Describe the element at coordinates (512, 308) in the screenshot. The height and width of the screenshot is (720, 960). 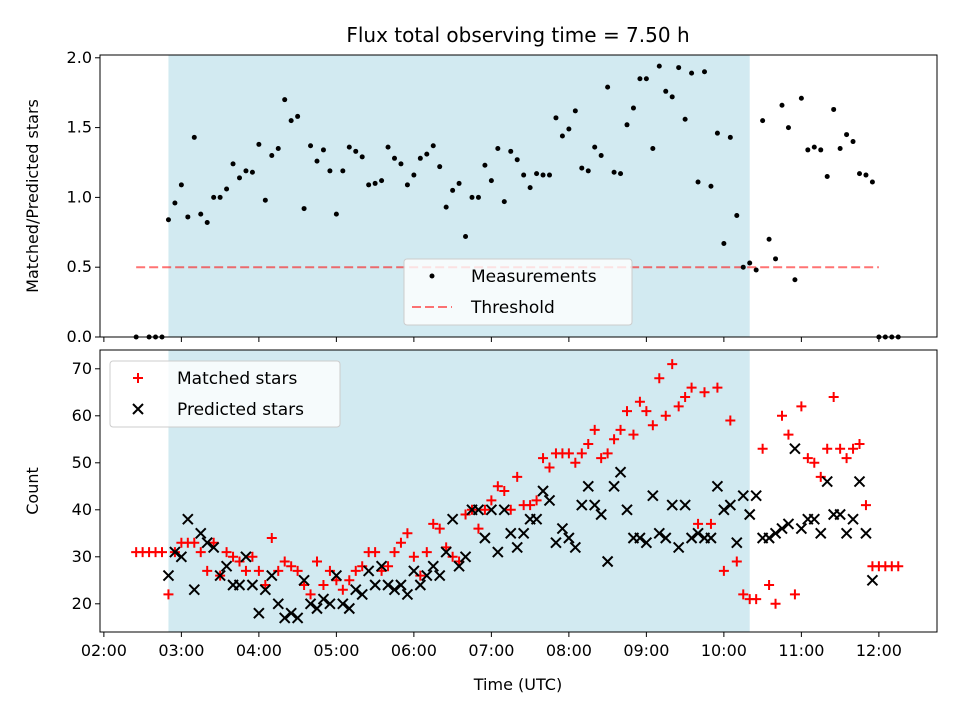
I see `legend-label: Threshold` at that location.